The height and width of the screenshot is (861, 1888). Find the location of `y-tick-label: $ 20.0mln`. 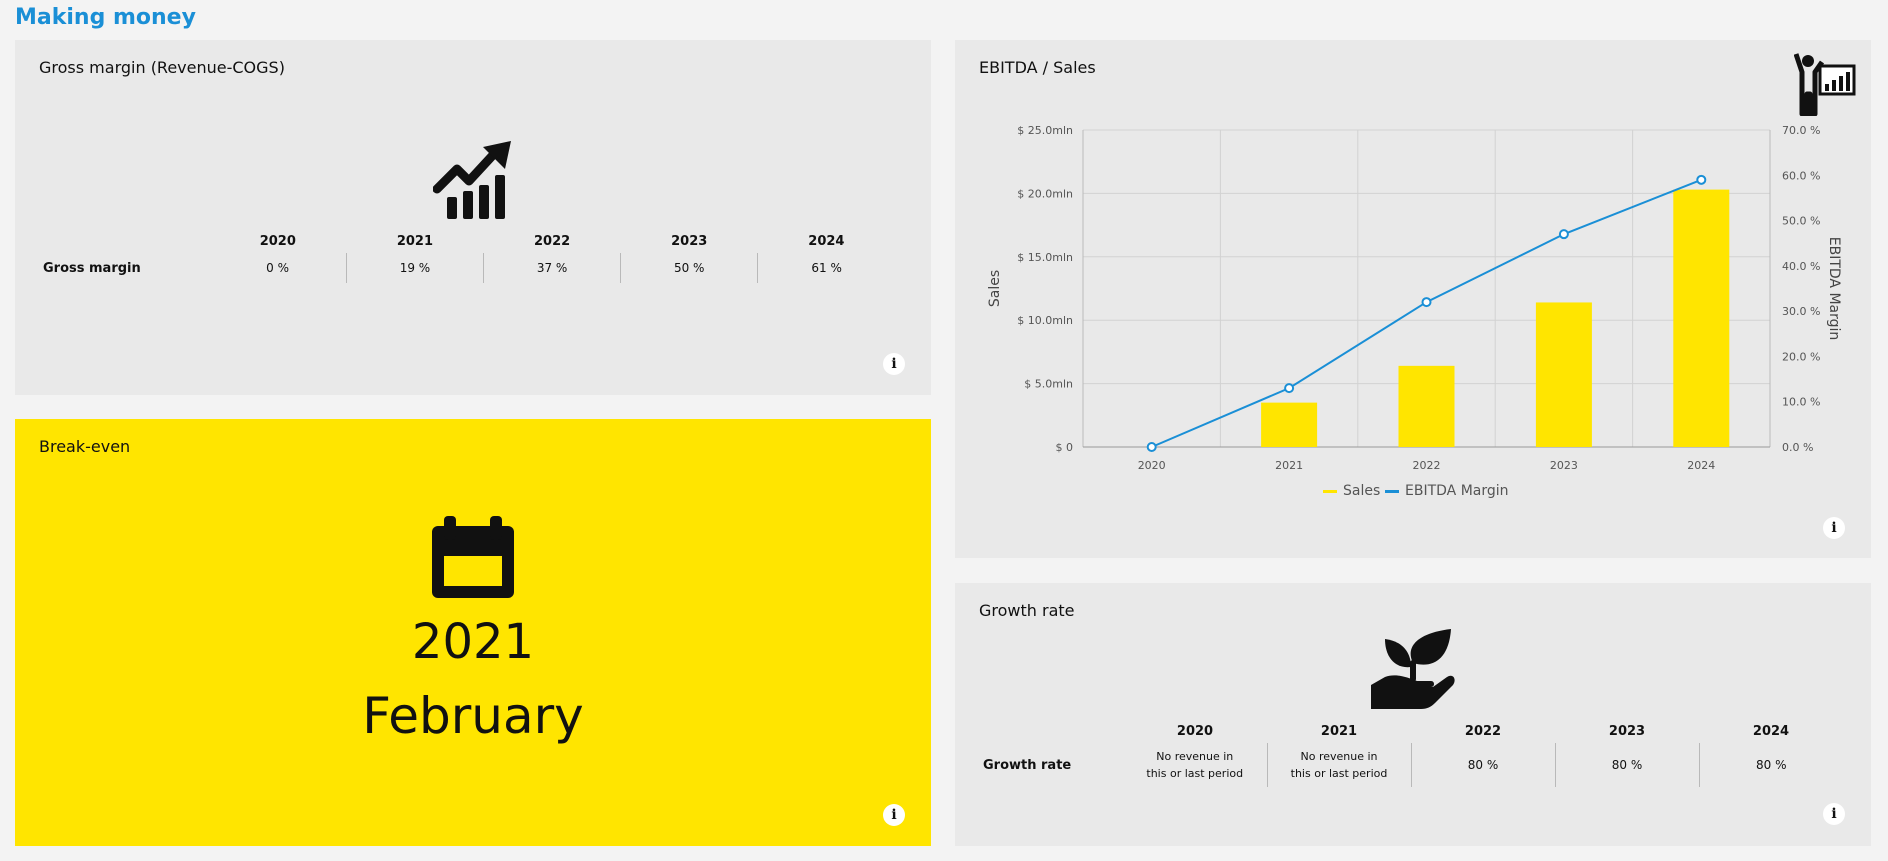

y-tick-label: $ 20.0mln is located at coordinates (1045, 193).